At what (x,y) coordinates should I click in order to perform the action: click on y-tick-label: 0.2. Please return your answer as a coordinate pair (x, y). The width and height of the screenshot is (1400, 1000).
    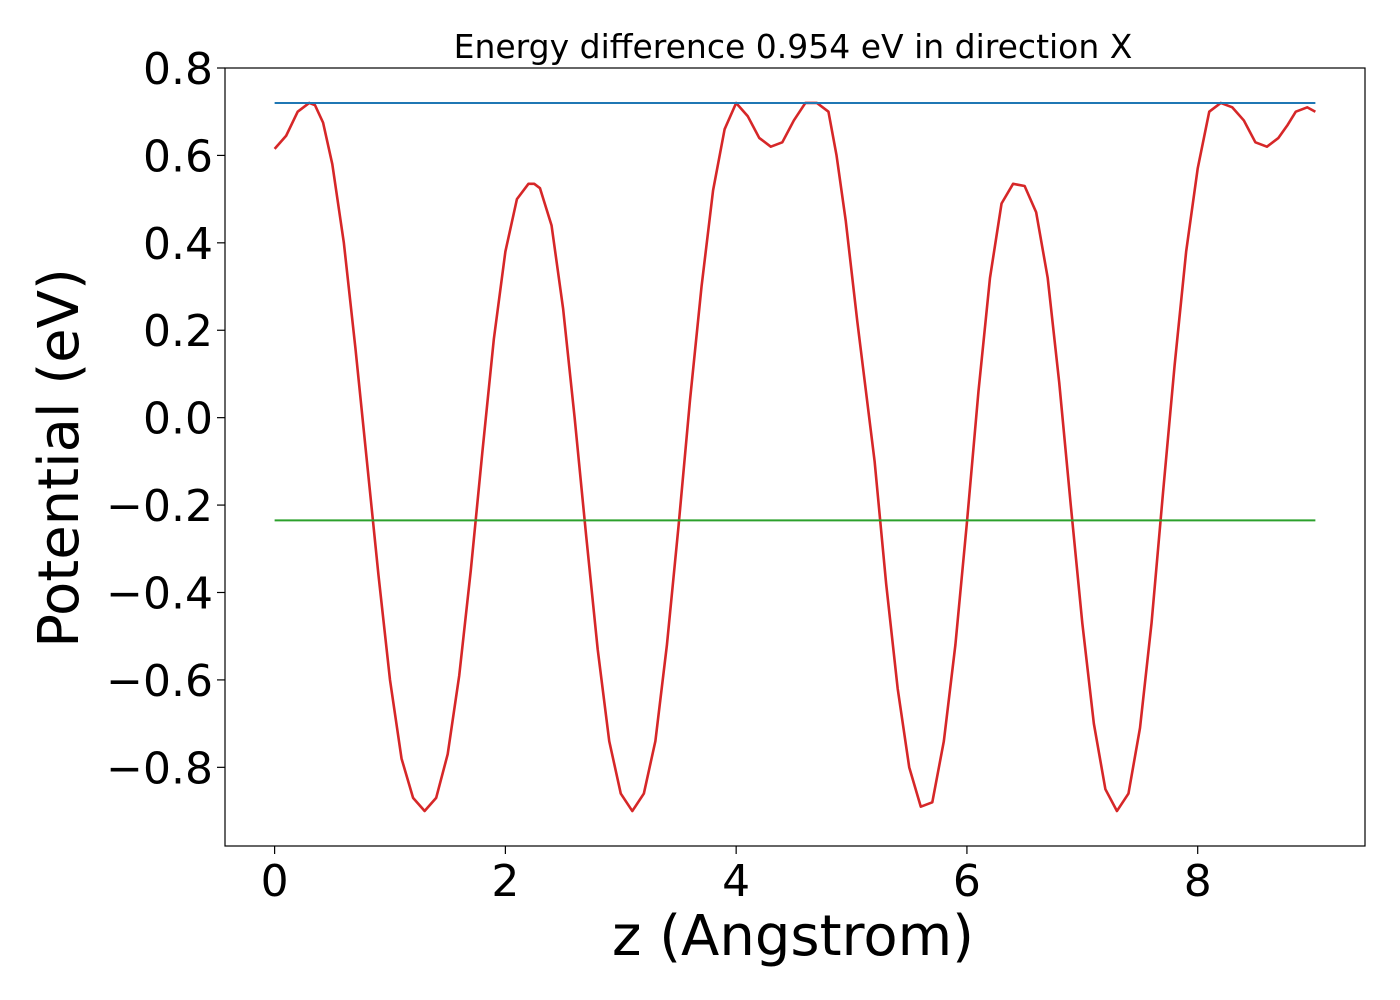
    Looking at the image, I should click on (178, 331).